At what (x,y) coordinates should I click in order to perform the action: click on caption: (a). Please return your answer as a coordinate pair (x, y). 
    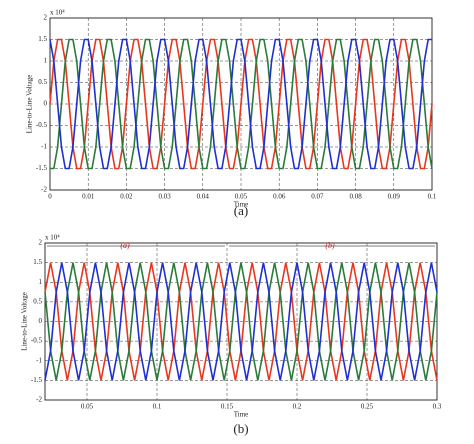
    Looking at the image, I should click on (241, 210).